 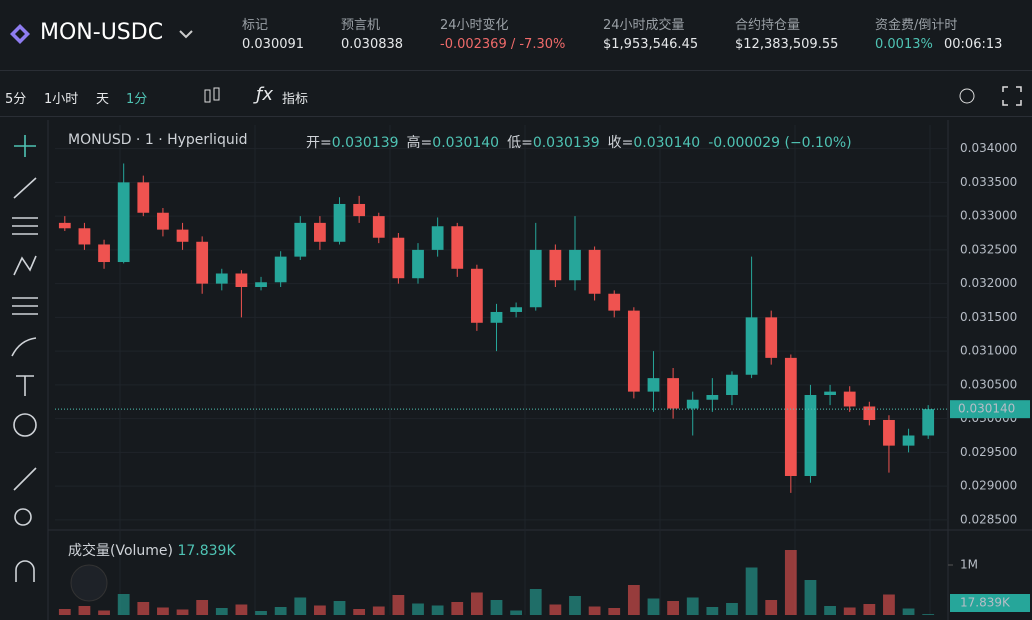 I want to click on text-tool, so click(x=25, y=385).